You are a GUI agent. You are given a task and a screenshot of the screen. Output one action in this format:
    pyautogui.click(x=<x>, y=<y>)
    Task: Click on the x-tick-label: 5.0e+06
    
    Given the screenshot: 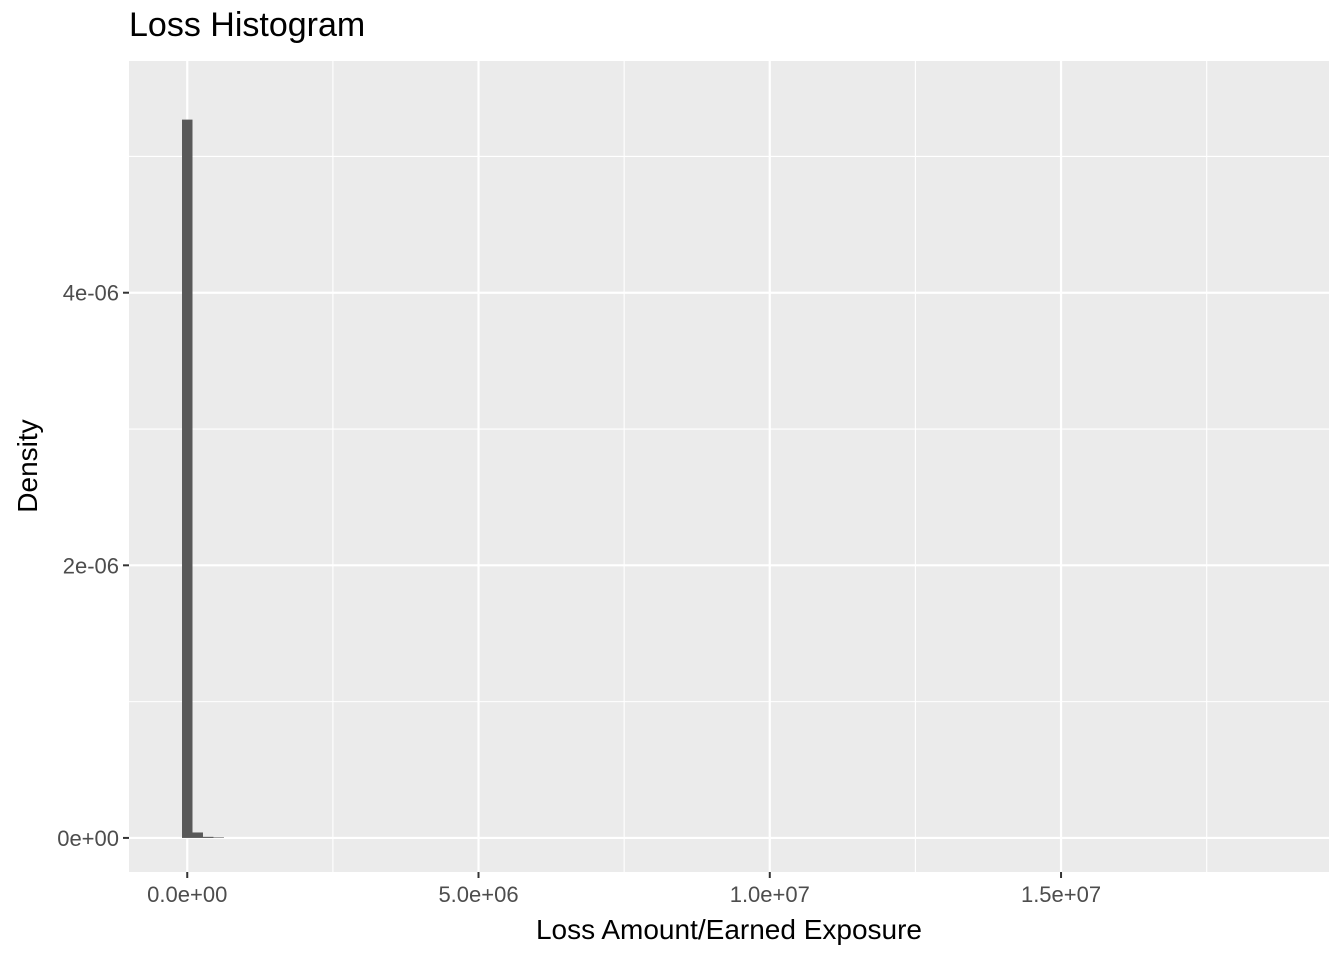 What is the action you would take?
    pyautogui.click(x=478, y=894)
    